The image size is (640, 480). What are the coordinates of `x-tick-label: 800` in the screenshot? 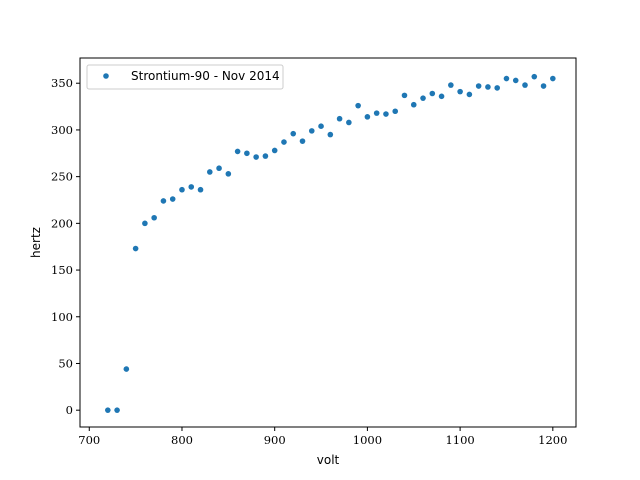 It's located at (182, 440).